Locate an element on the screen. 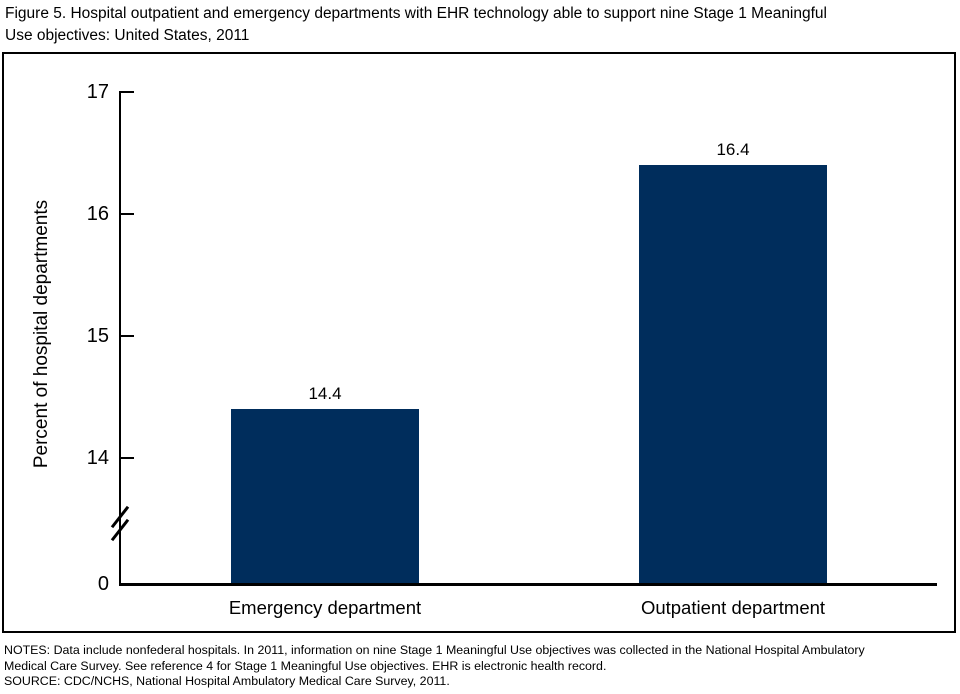 This screenshot has height=694, width=960. y-axis-title: Percent of hospital departments is located at coordinates (41, 334).